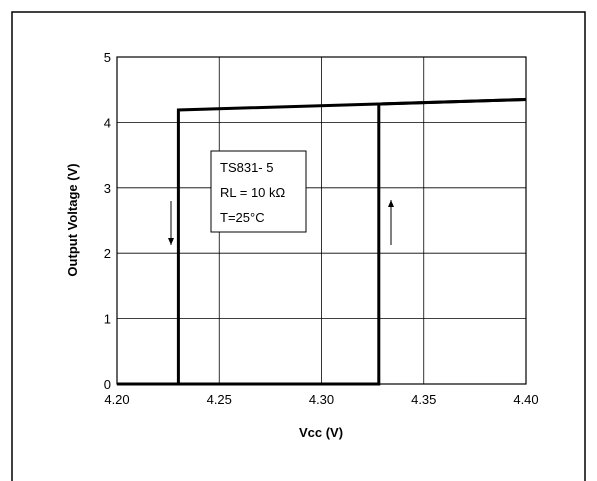 The width and height of the screenshot is (597, 481). I want to click on arrows-group, so click(281, 222).